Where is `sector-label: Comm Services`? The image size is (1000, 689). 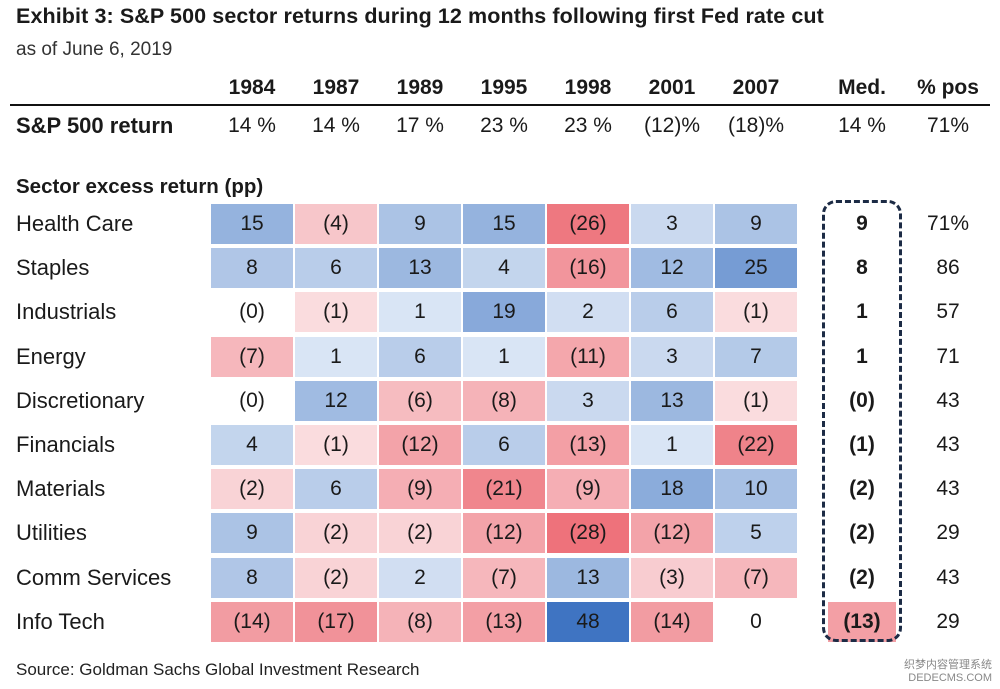 sector-label: Comm Services is located at coordinates (94, 577).